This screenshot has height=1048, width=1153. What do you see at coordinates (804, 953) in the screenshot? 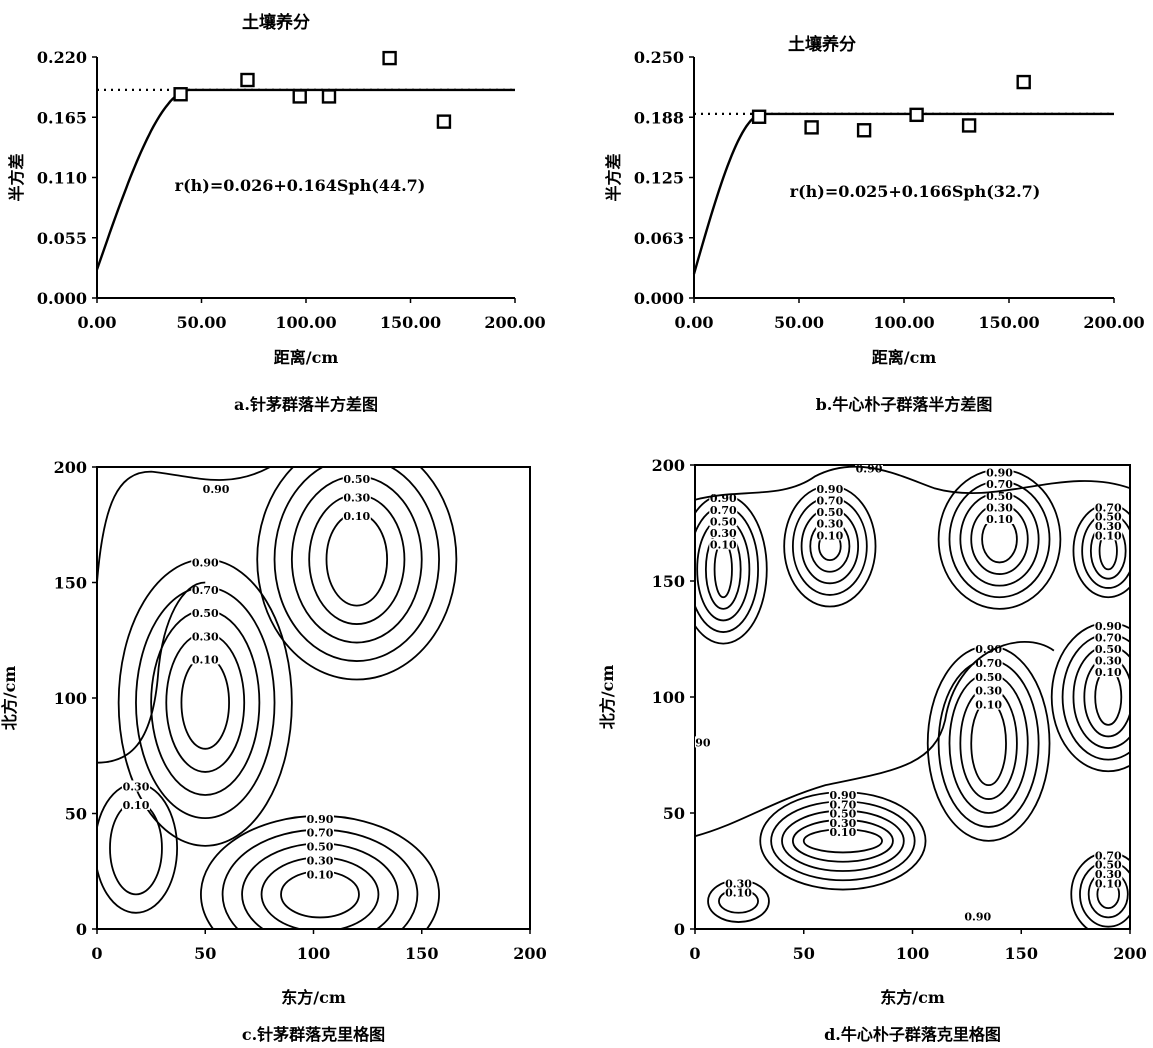
I see `panel-d-x-tick-label: 50` at bounding box center [804, 953].